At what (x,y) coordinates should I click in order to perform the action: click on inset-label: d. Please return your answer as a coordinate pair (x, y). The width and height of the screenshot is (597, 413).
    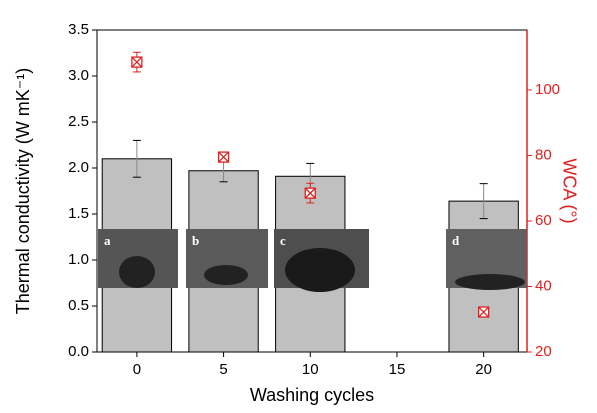
    Looking at the image, I should click on (456, 240).